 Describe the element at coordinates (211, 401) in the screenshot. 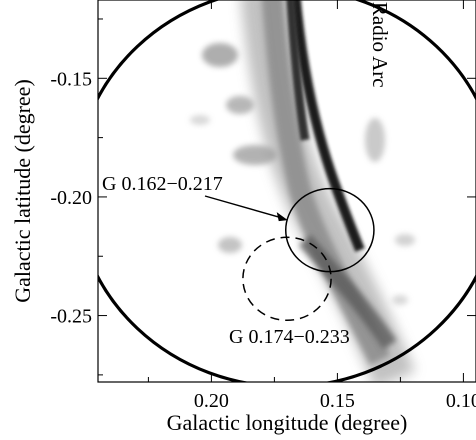

I see `x-tick-label: 0.20` at that location.